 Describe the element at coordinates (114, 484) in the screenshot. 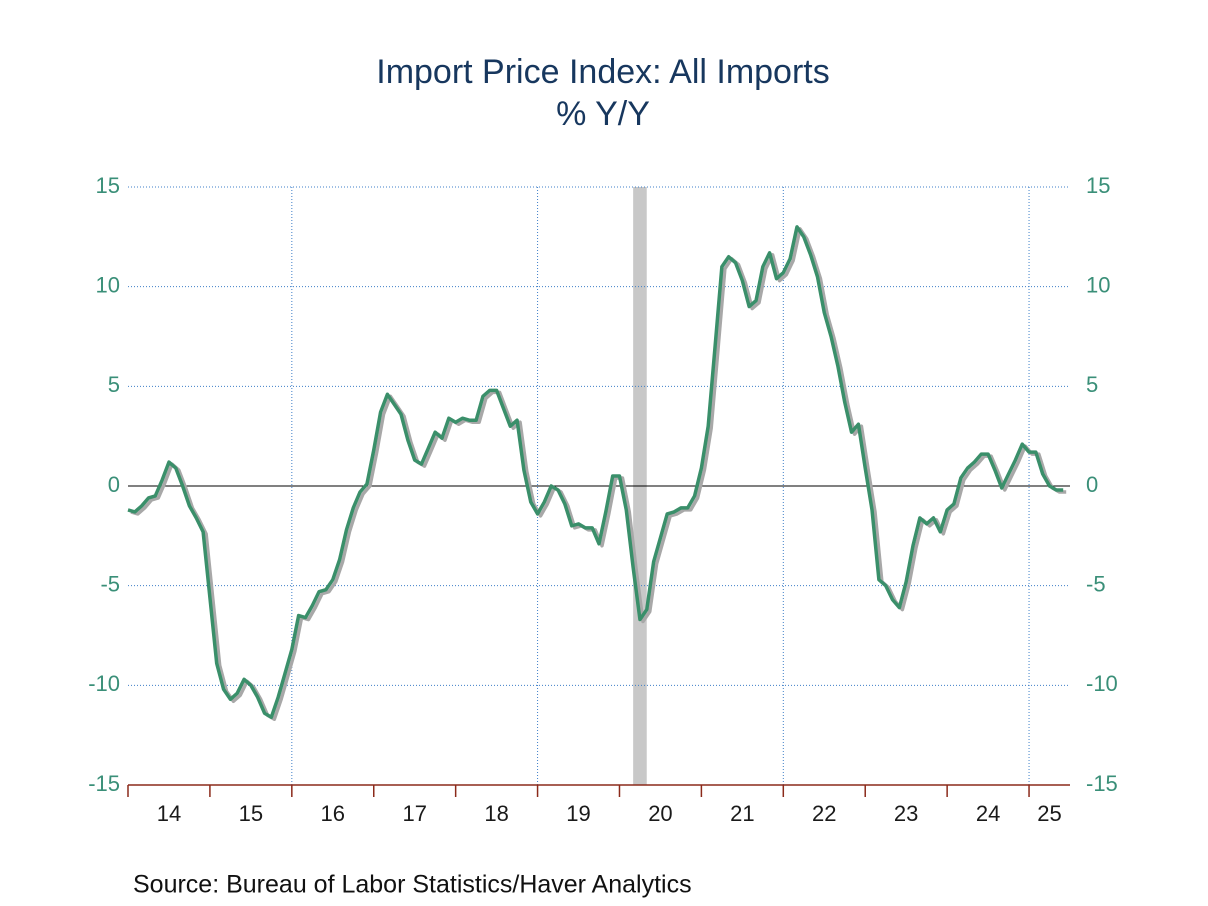

I see `y-tick-label: 0` at that location.